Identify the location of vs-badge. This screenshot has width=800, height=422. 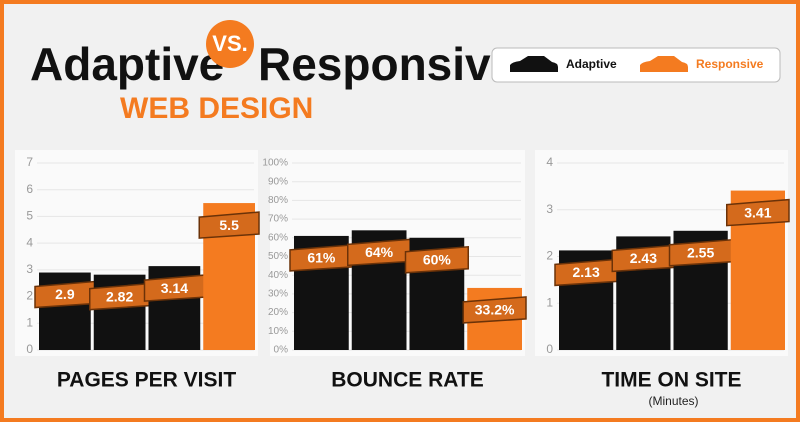
(230, 44).